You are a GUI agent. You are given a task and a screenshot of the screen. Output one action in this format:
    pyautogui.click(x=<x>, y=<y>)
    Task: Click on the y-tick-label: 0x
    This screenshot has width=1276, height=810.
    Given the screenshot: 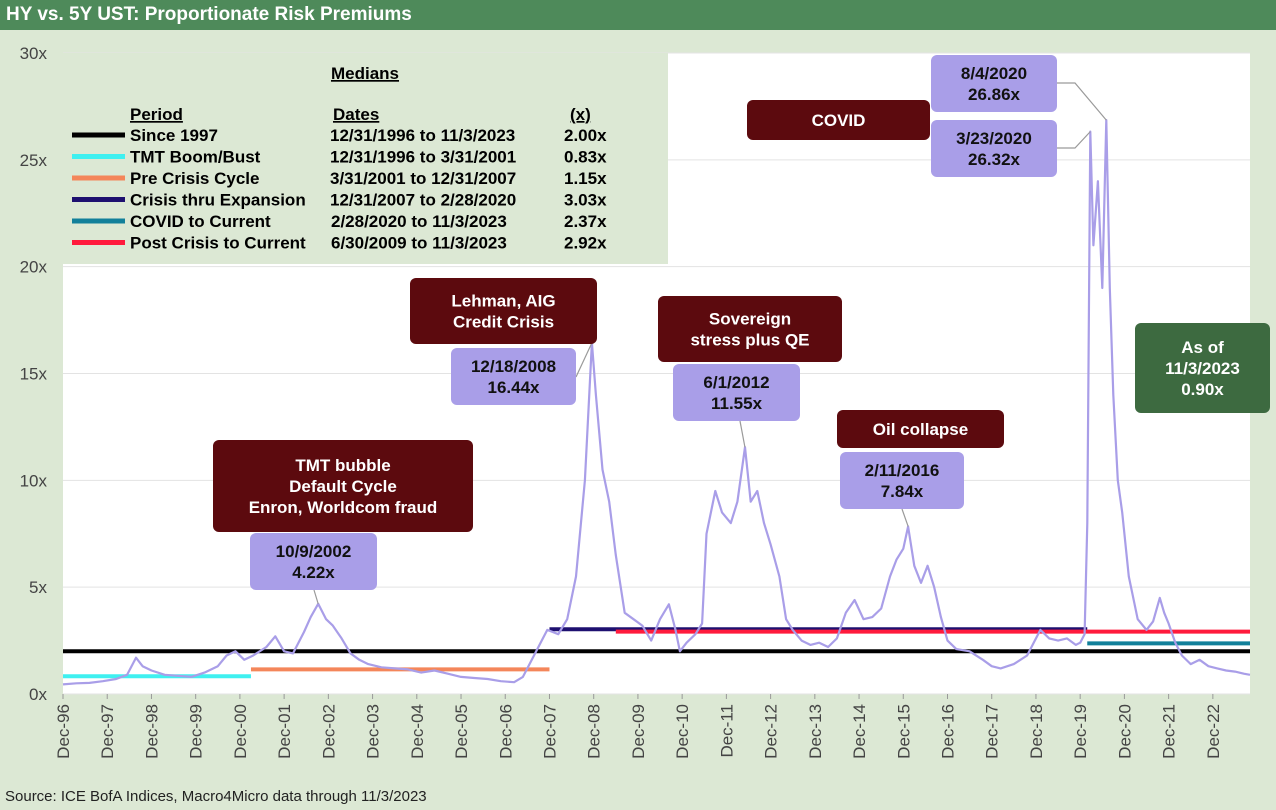 What is the action you would take?
    pyautogui.click(x=38, y=694)
    